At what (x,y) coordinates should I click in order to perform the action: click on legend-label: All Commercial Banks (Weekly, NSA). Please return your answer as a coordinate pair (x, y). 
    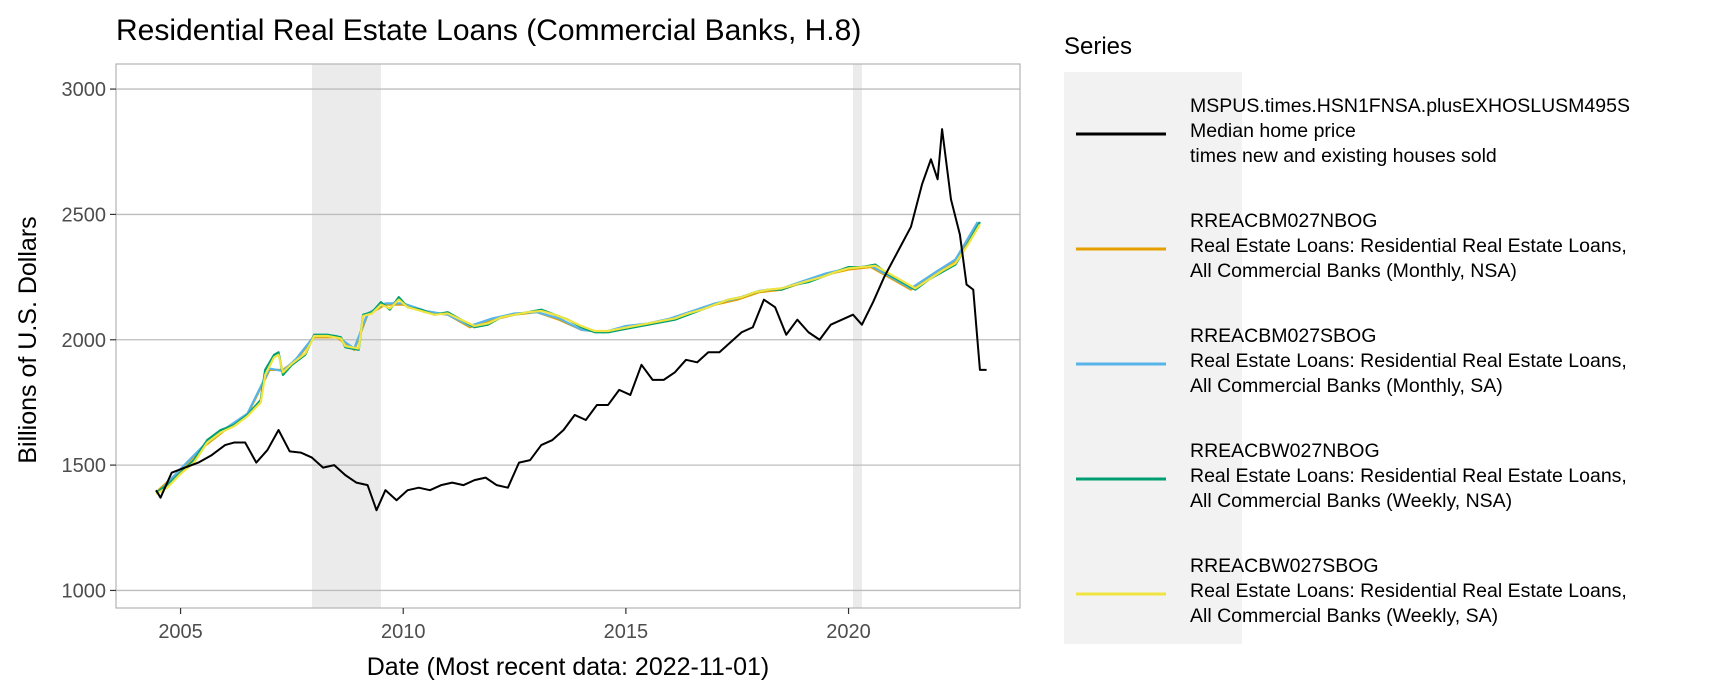
    Looking at the image, I should click on (1351, 501).